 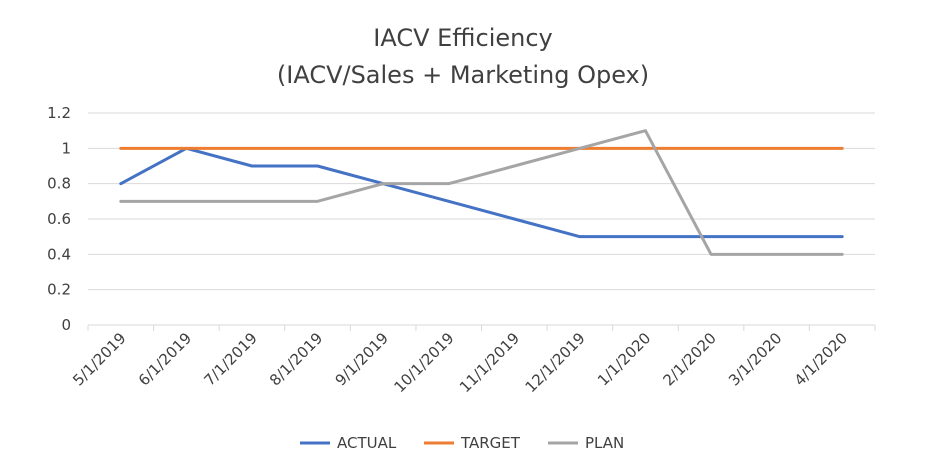 What do you see at coordinates (462, 38) in the screenshot?
I see `chart-title: IACV Efficiency` at bounding box center [462, 38].